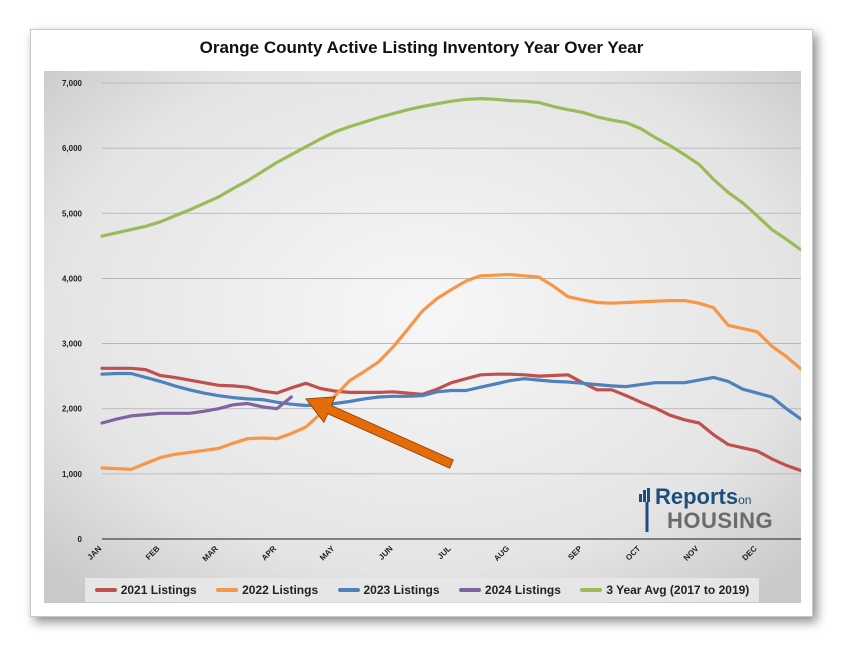  What do you see at coordinates (401, 590) in the screenshot?
I see `legend-label: 2023 Listings` at bounding box center [401, 590].